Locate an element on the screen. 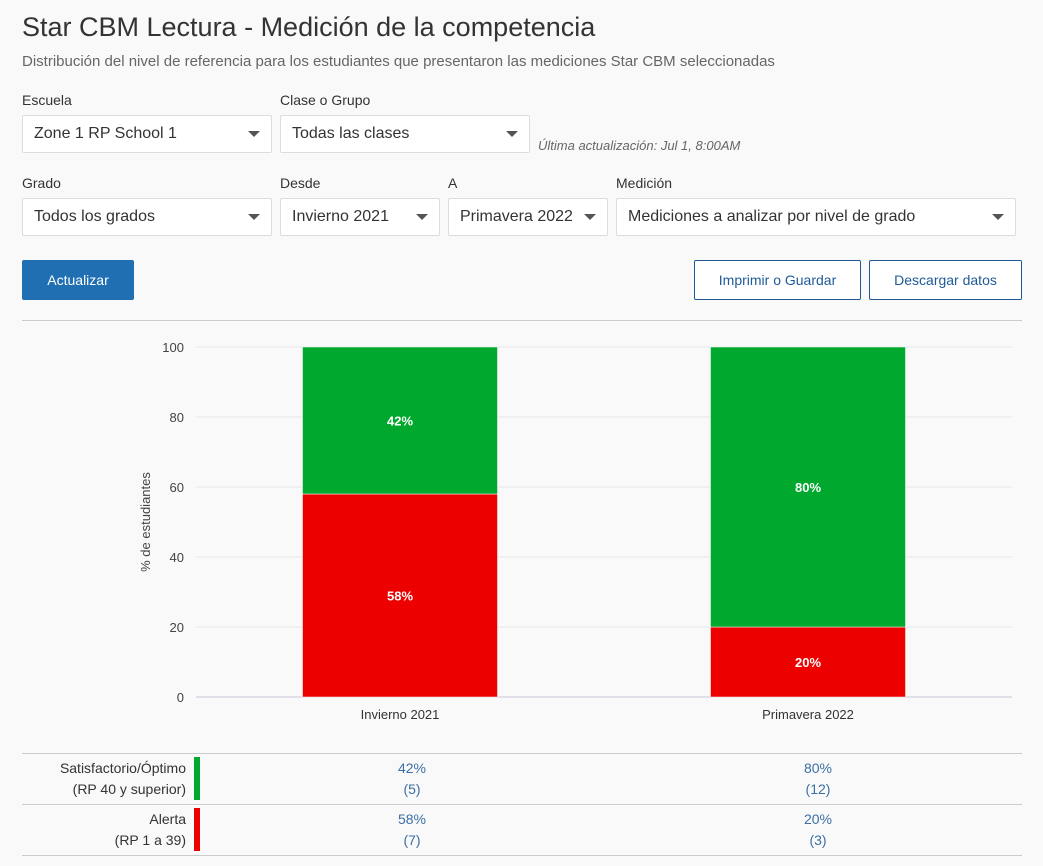  school-label: Escuela is located at coordinates (47, 100).